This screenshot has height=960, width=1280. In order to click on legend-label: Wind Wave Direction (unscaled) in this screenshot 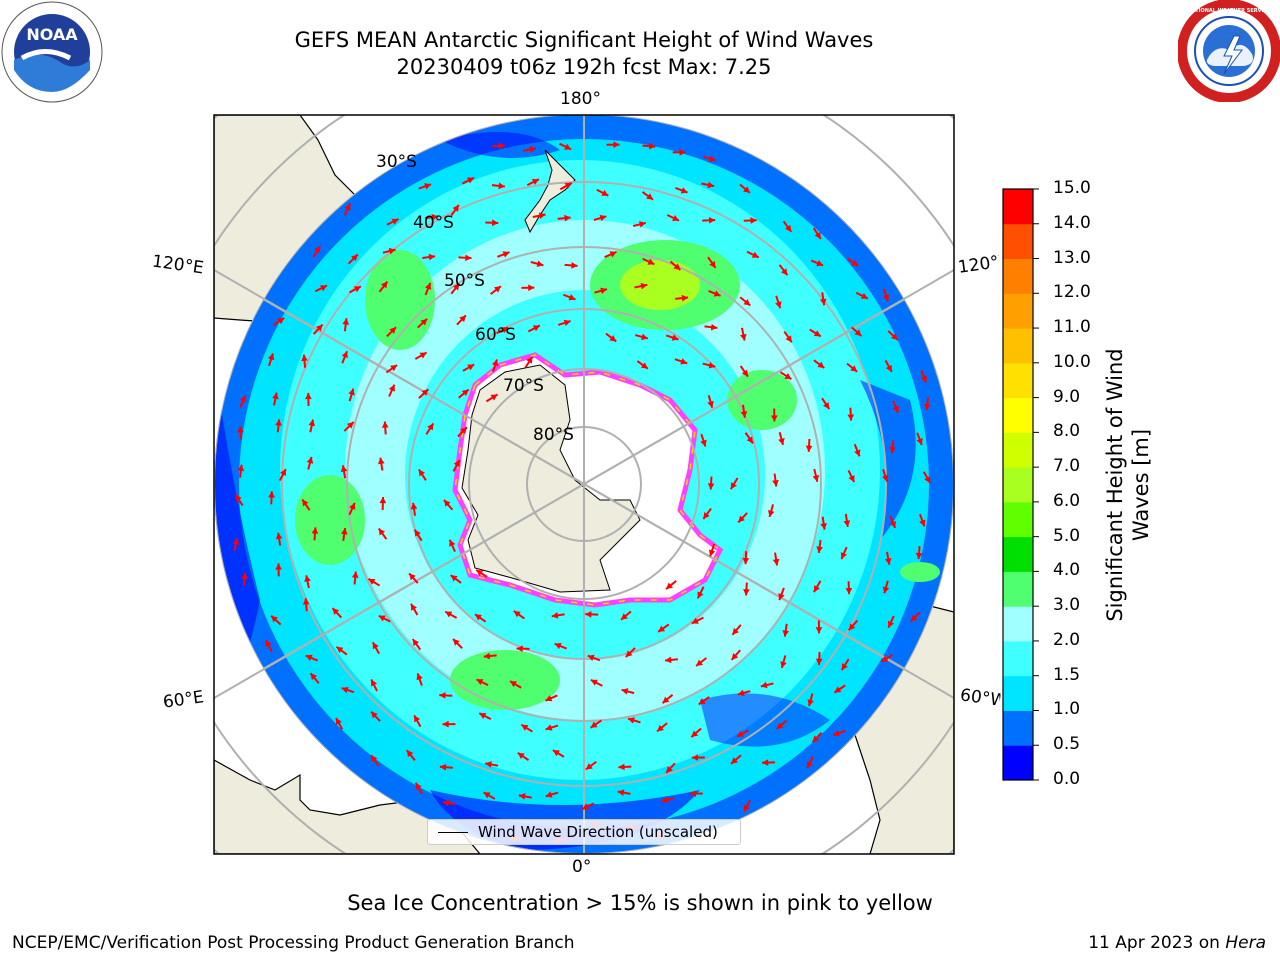, I will do `click(598, 832)`.